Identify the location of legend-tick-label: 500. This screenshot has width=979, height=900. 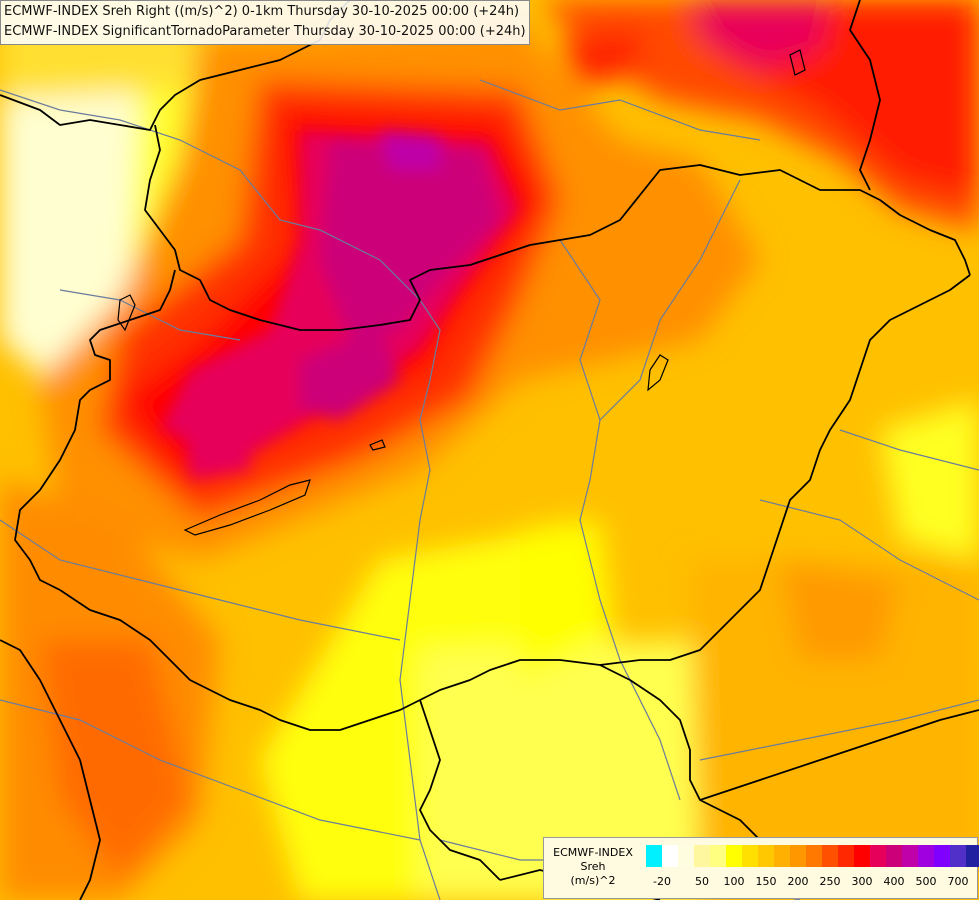
(926, 881).